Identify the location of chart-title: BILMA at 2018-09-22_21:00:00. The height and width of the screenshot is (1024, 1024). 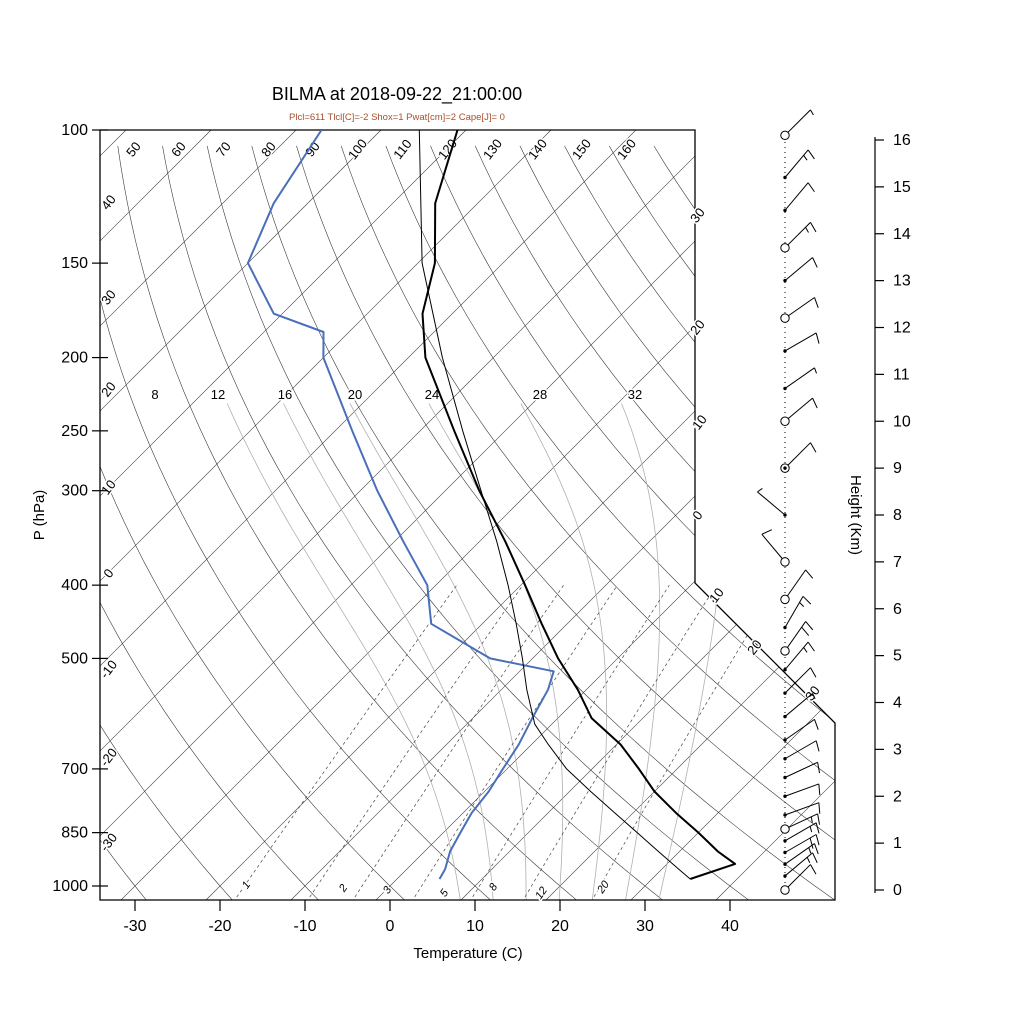
(397, 94).